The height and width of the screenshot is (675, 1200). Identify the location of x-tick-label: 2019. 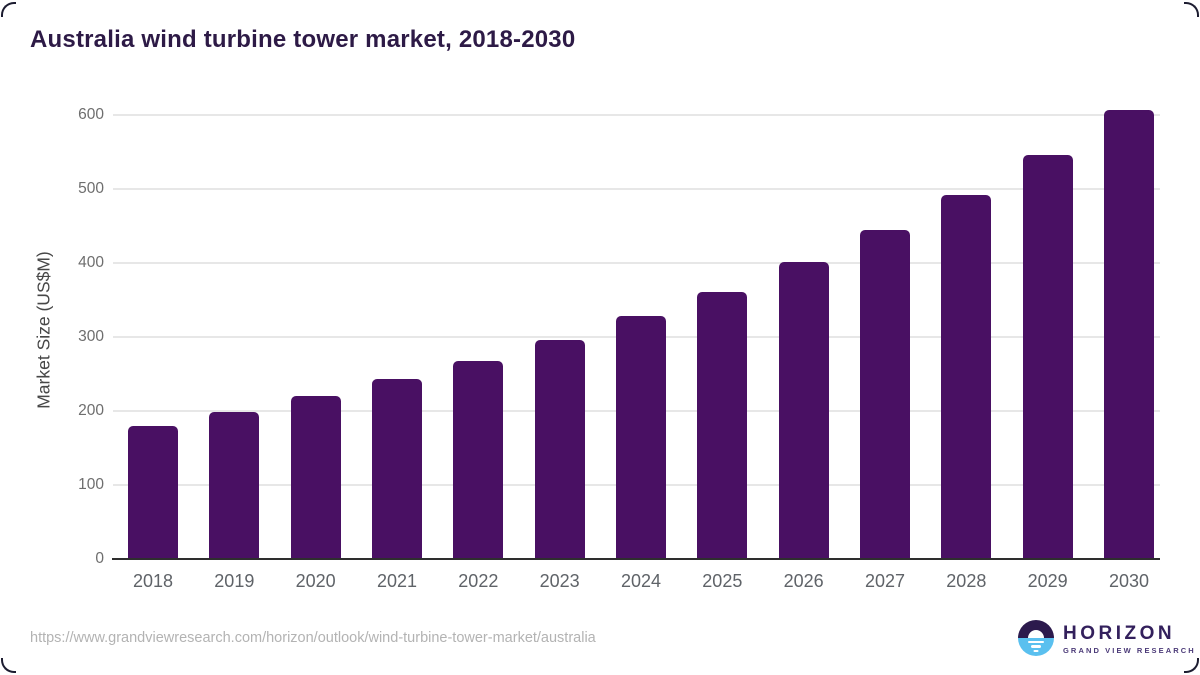
(234, 581).